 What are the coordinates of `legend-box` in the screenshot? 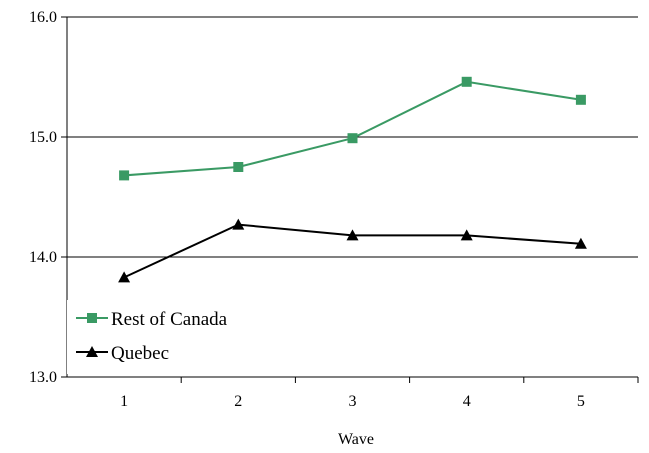 It's located at (169, 337).